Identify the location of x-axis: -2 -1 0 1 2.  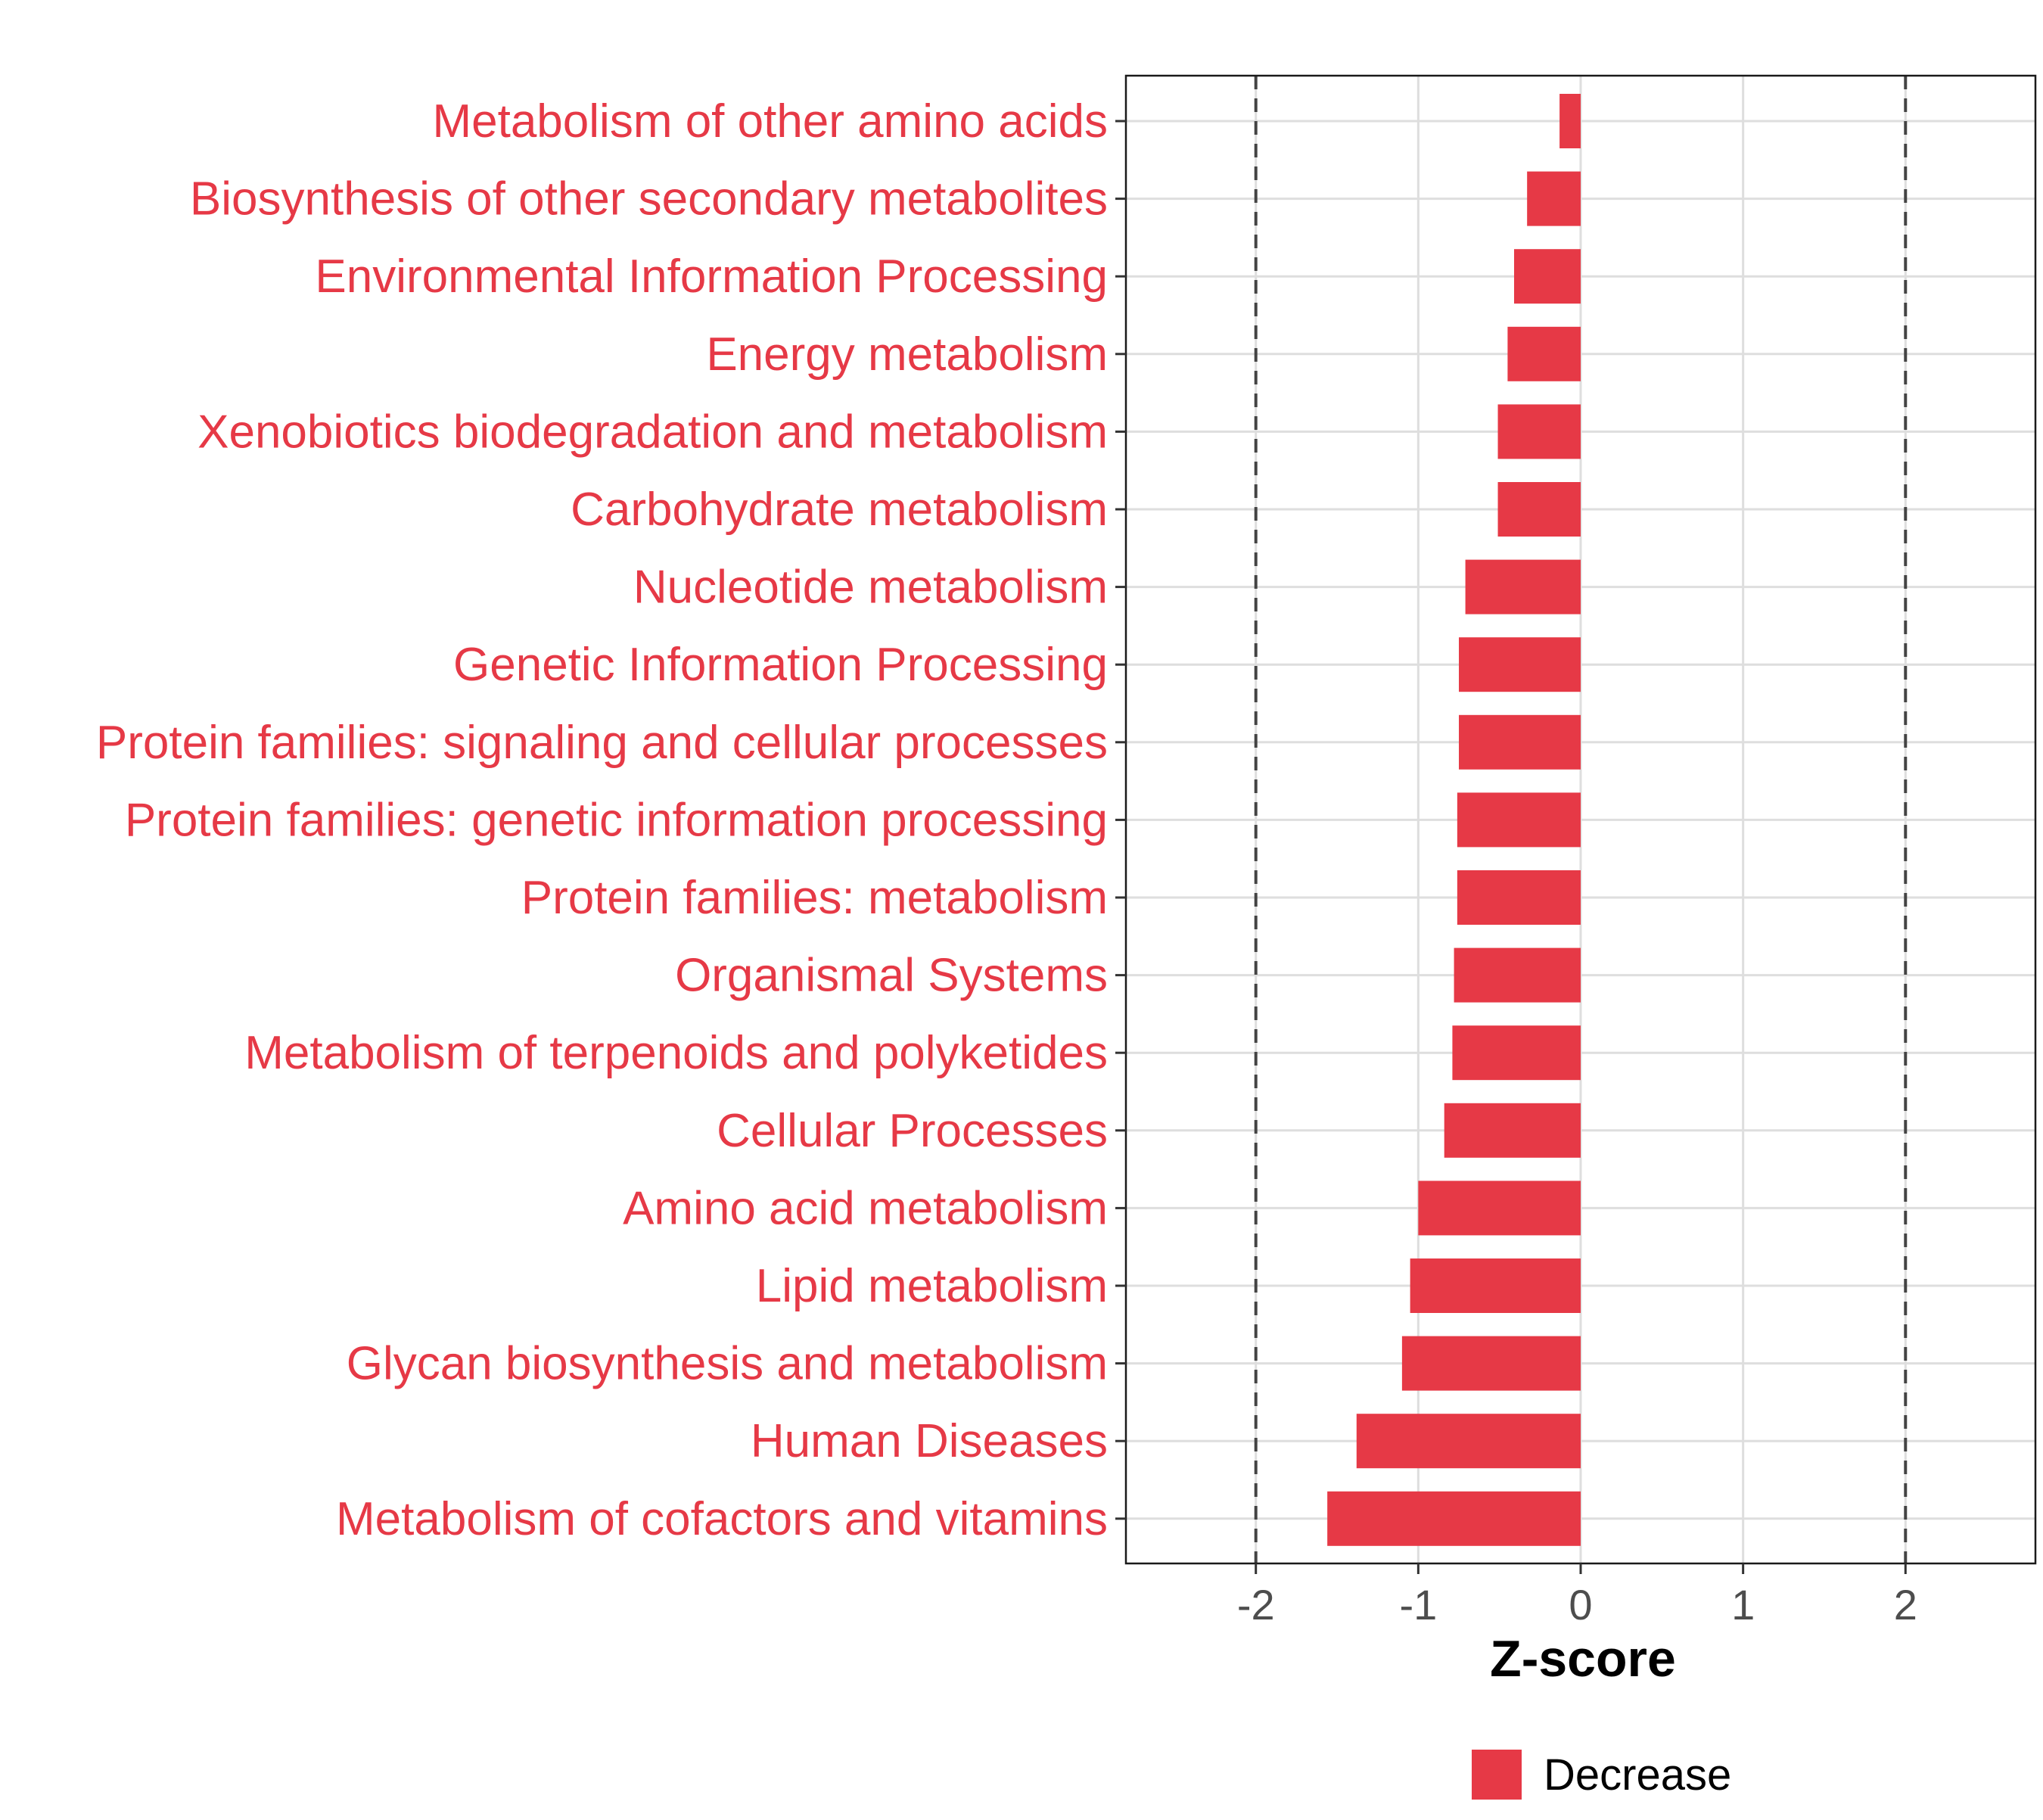
(1577, 1596).